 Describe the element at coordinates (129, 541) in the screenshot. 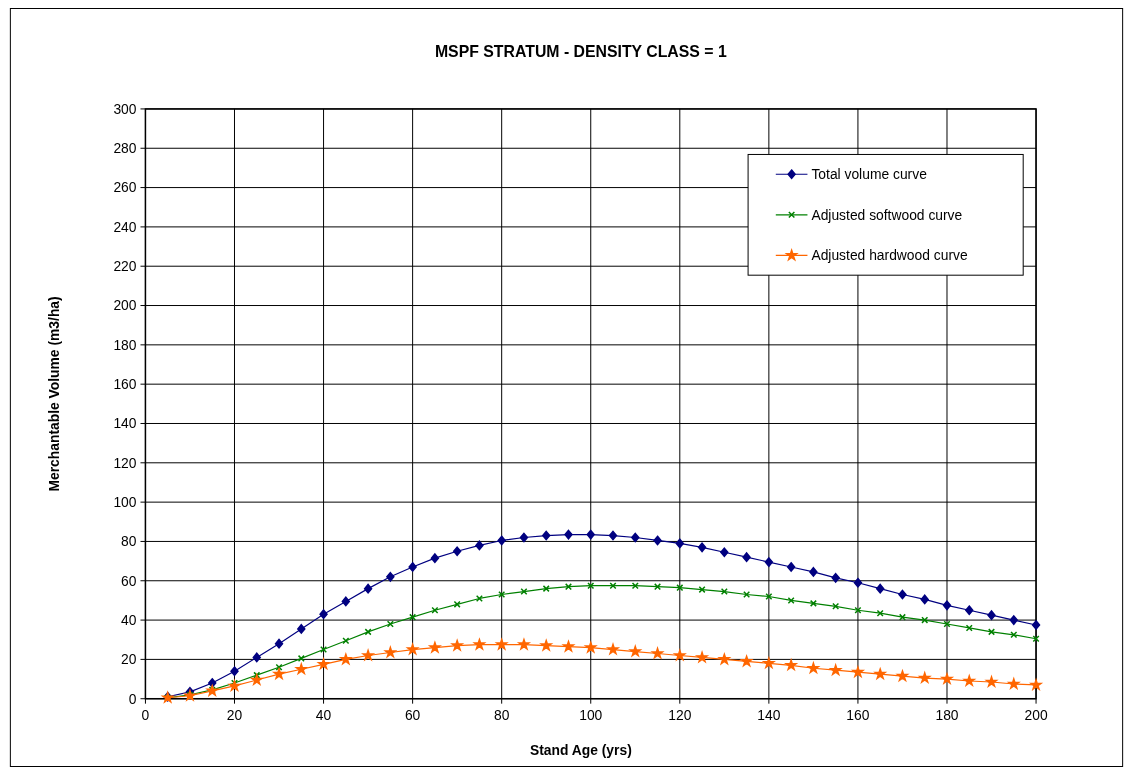

I see `y-tick-label: 80` at that location.